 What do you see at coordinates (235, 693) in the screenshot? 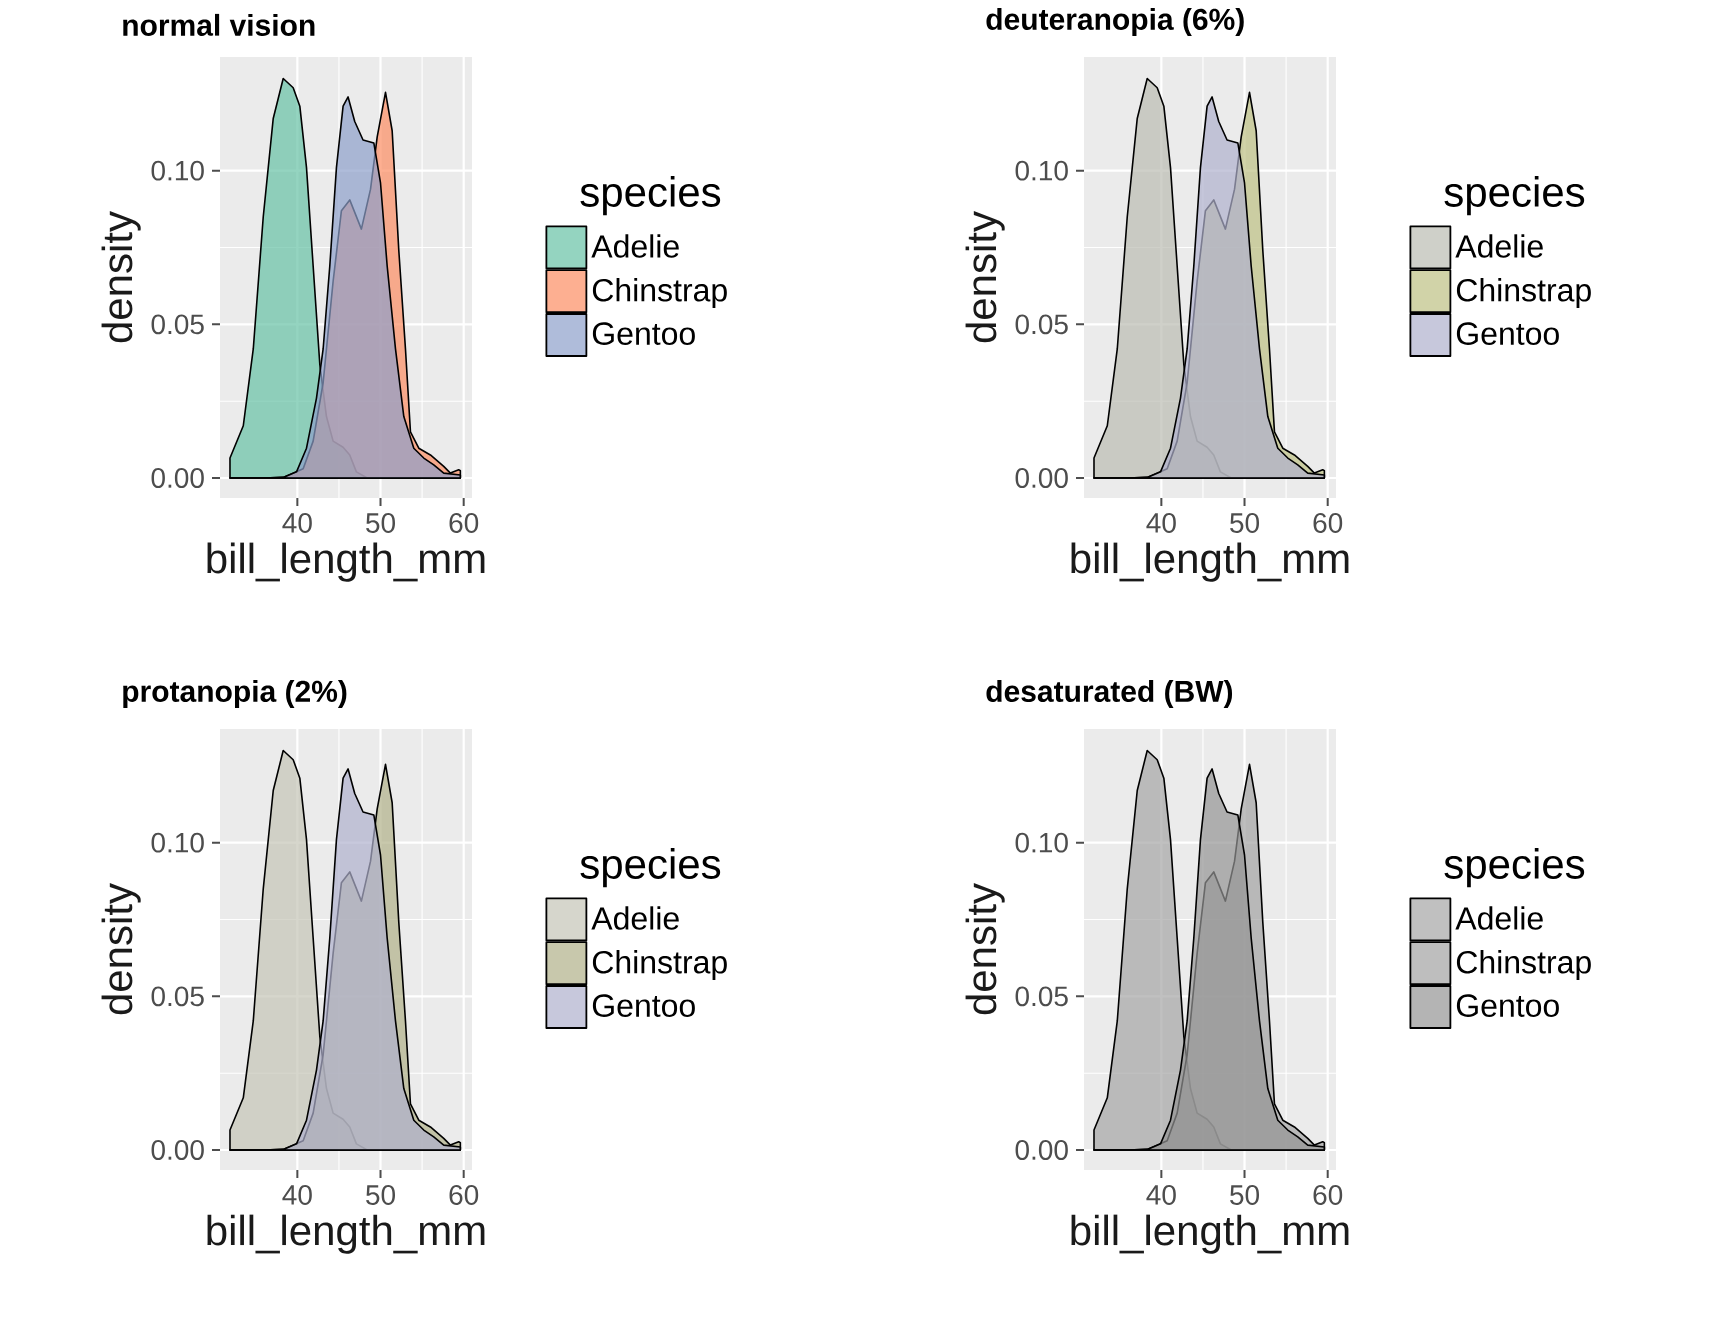
I see `chart-title: protanopia (2%)` at bounding box center [235, 693].